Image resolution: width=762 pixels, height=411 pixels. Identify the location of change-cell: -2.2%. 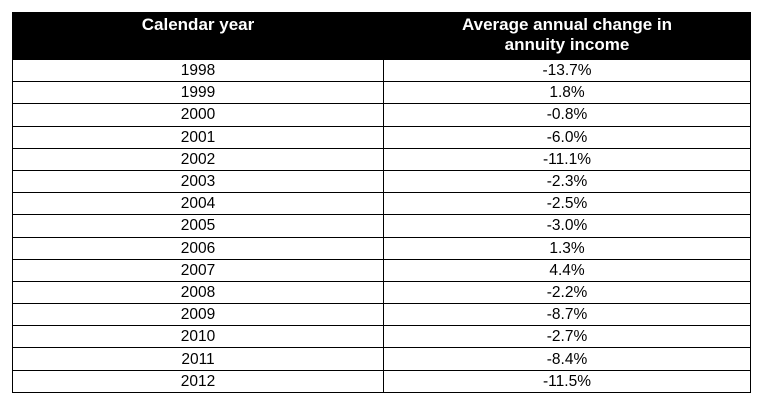
(567, 292).